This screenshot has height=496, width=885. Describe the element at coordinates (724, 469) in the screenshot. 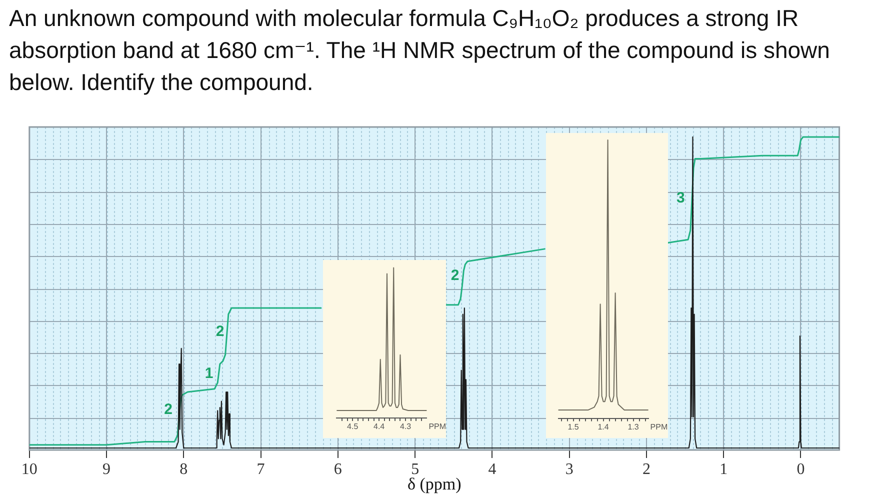

I see `x-tick-label: 1` at that location.